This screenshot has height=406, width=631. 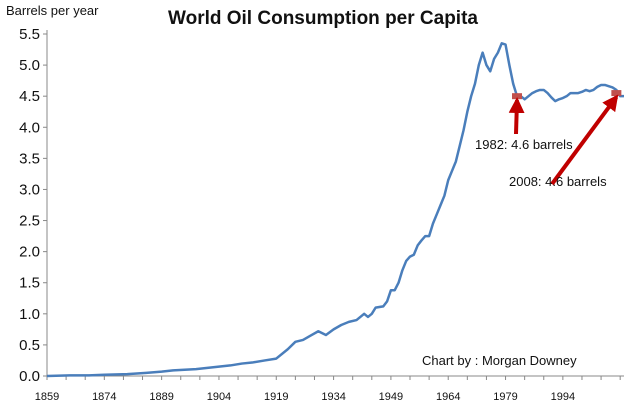 What do you see at coordinates (29, 345) in the screenshot?
I see `y-tick-label: 0.5` at bounding box center [29, 345].